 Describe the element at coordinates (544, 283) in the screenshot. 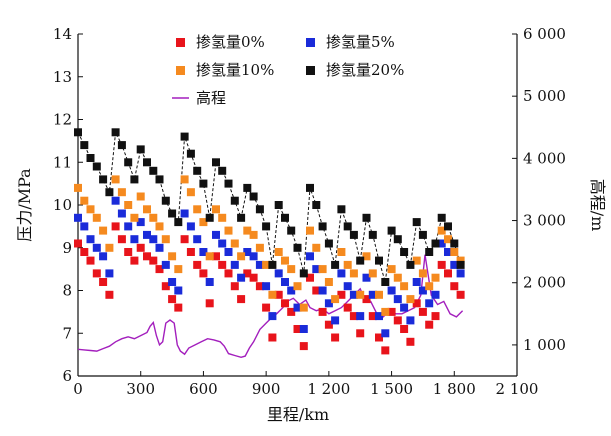

I see `right-tick-label: 2 000` at that location.